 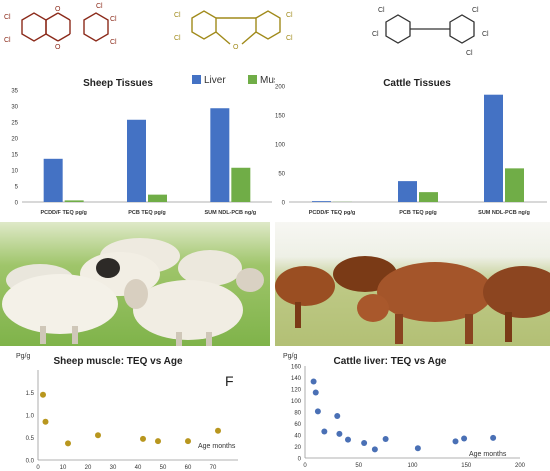 What do you see at coordinates (30, 394) in the screenshot?
I see `y-tick-label: 1.5` at bounding box center [30, 394].